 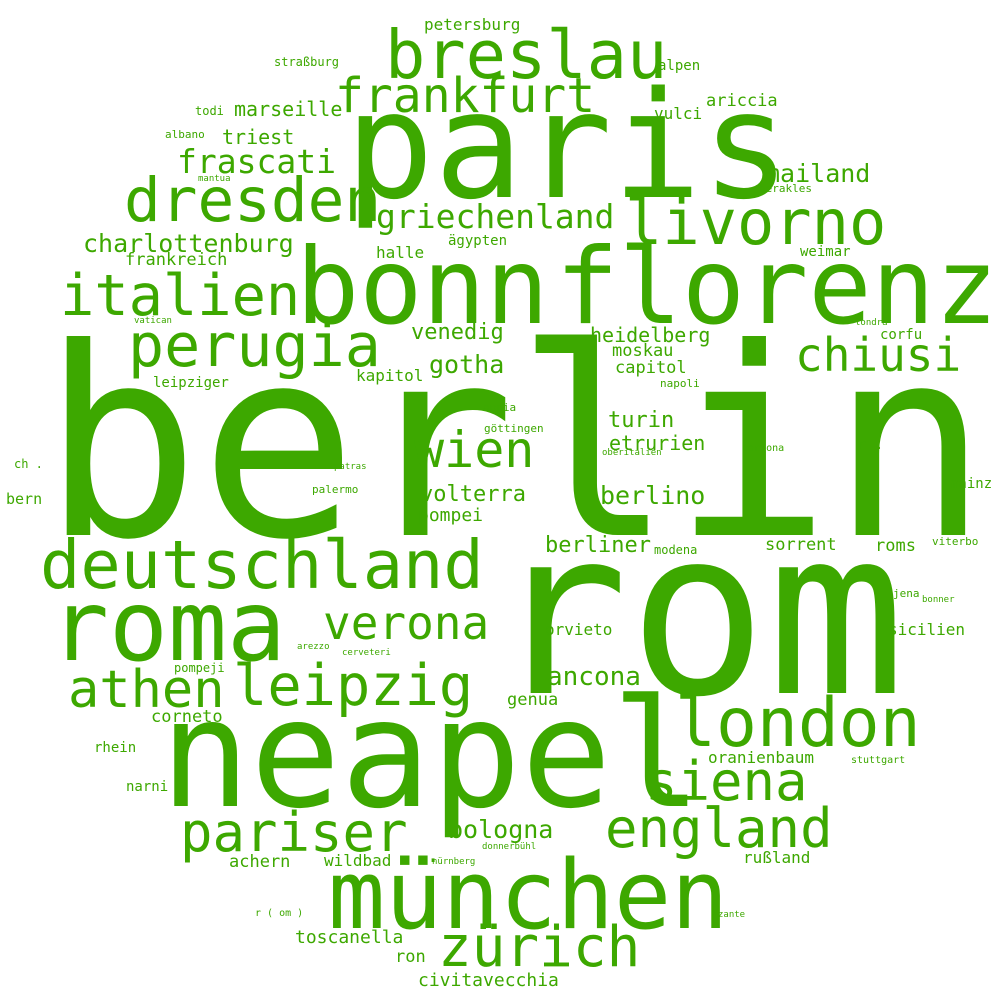 What do you see at coordinates (187, 717) in the screenshot?
I see `word-corneto: corneto` at bounding box center [187, 717].